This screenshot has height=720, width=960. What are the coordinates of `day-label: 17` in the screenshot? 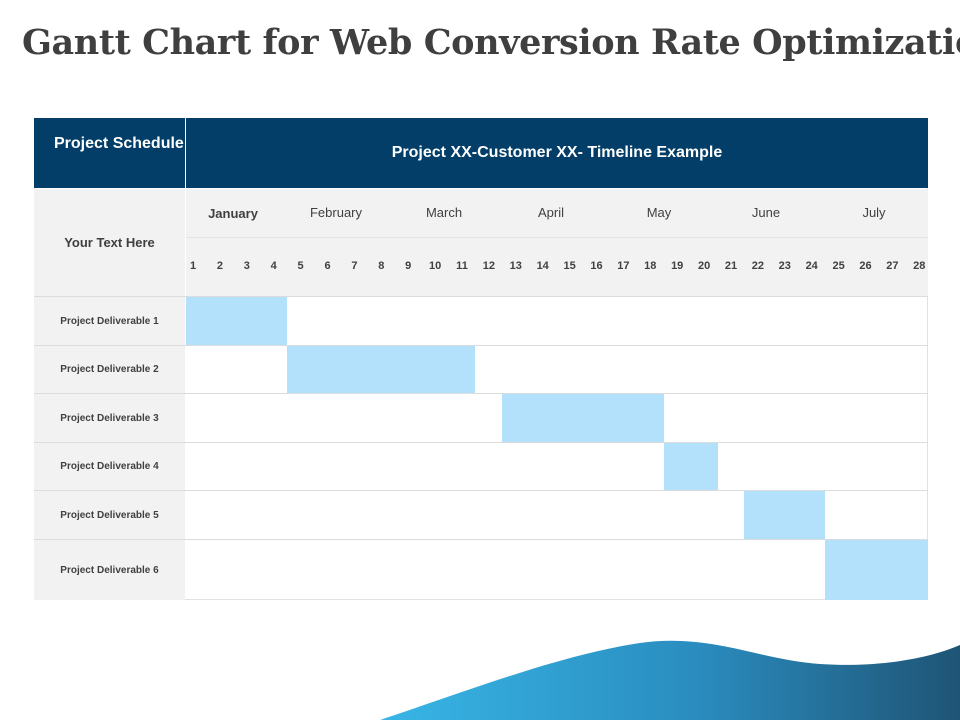 It's located at (623, 266).